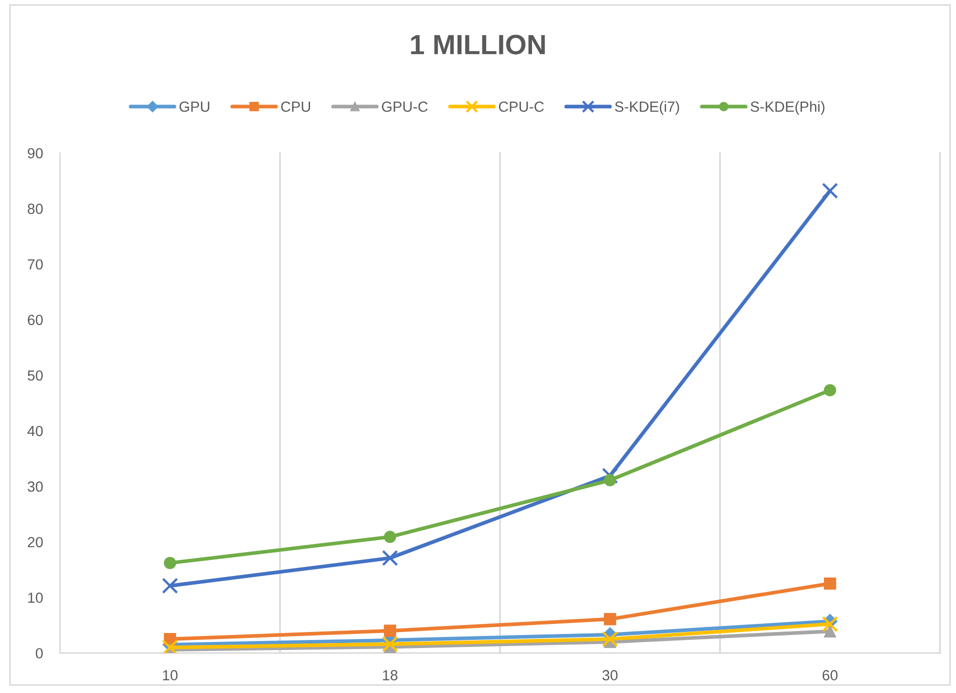 This screenshot has width=956, height=693. What do you see at coordinates (35, 209) in the screenshot?
I see `y-tick-label: 80` at bounding box center [35, 209].